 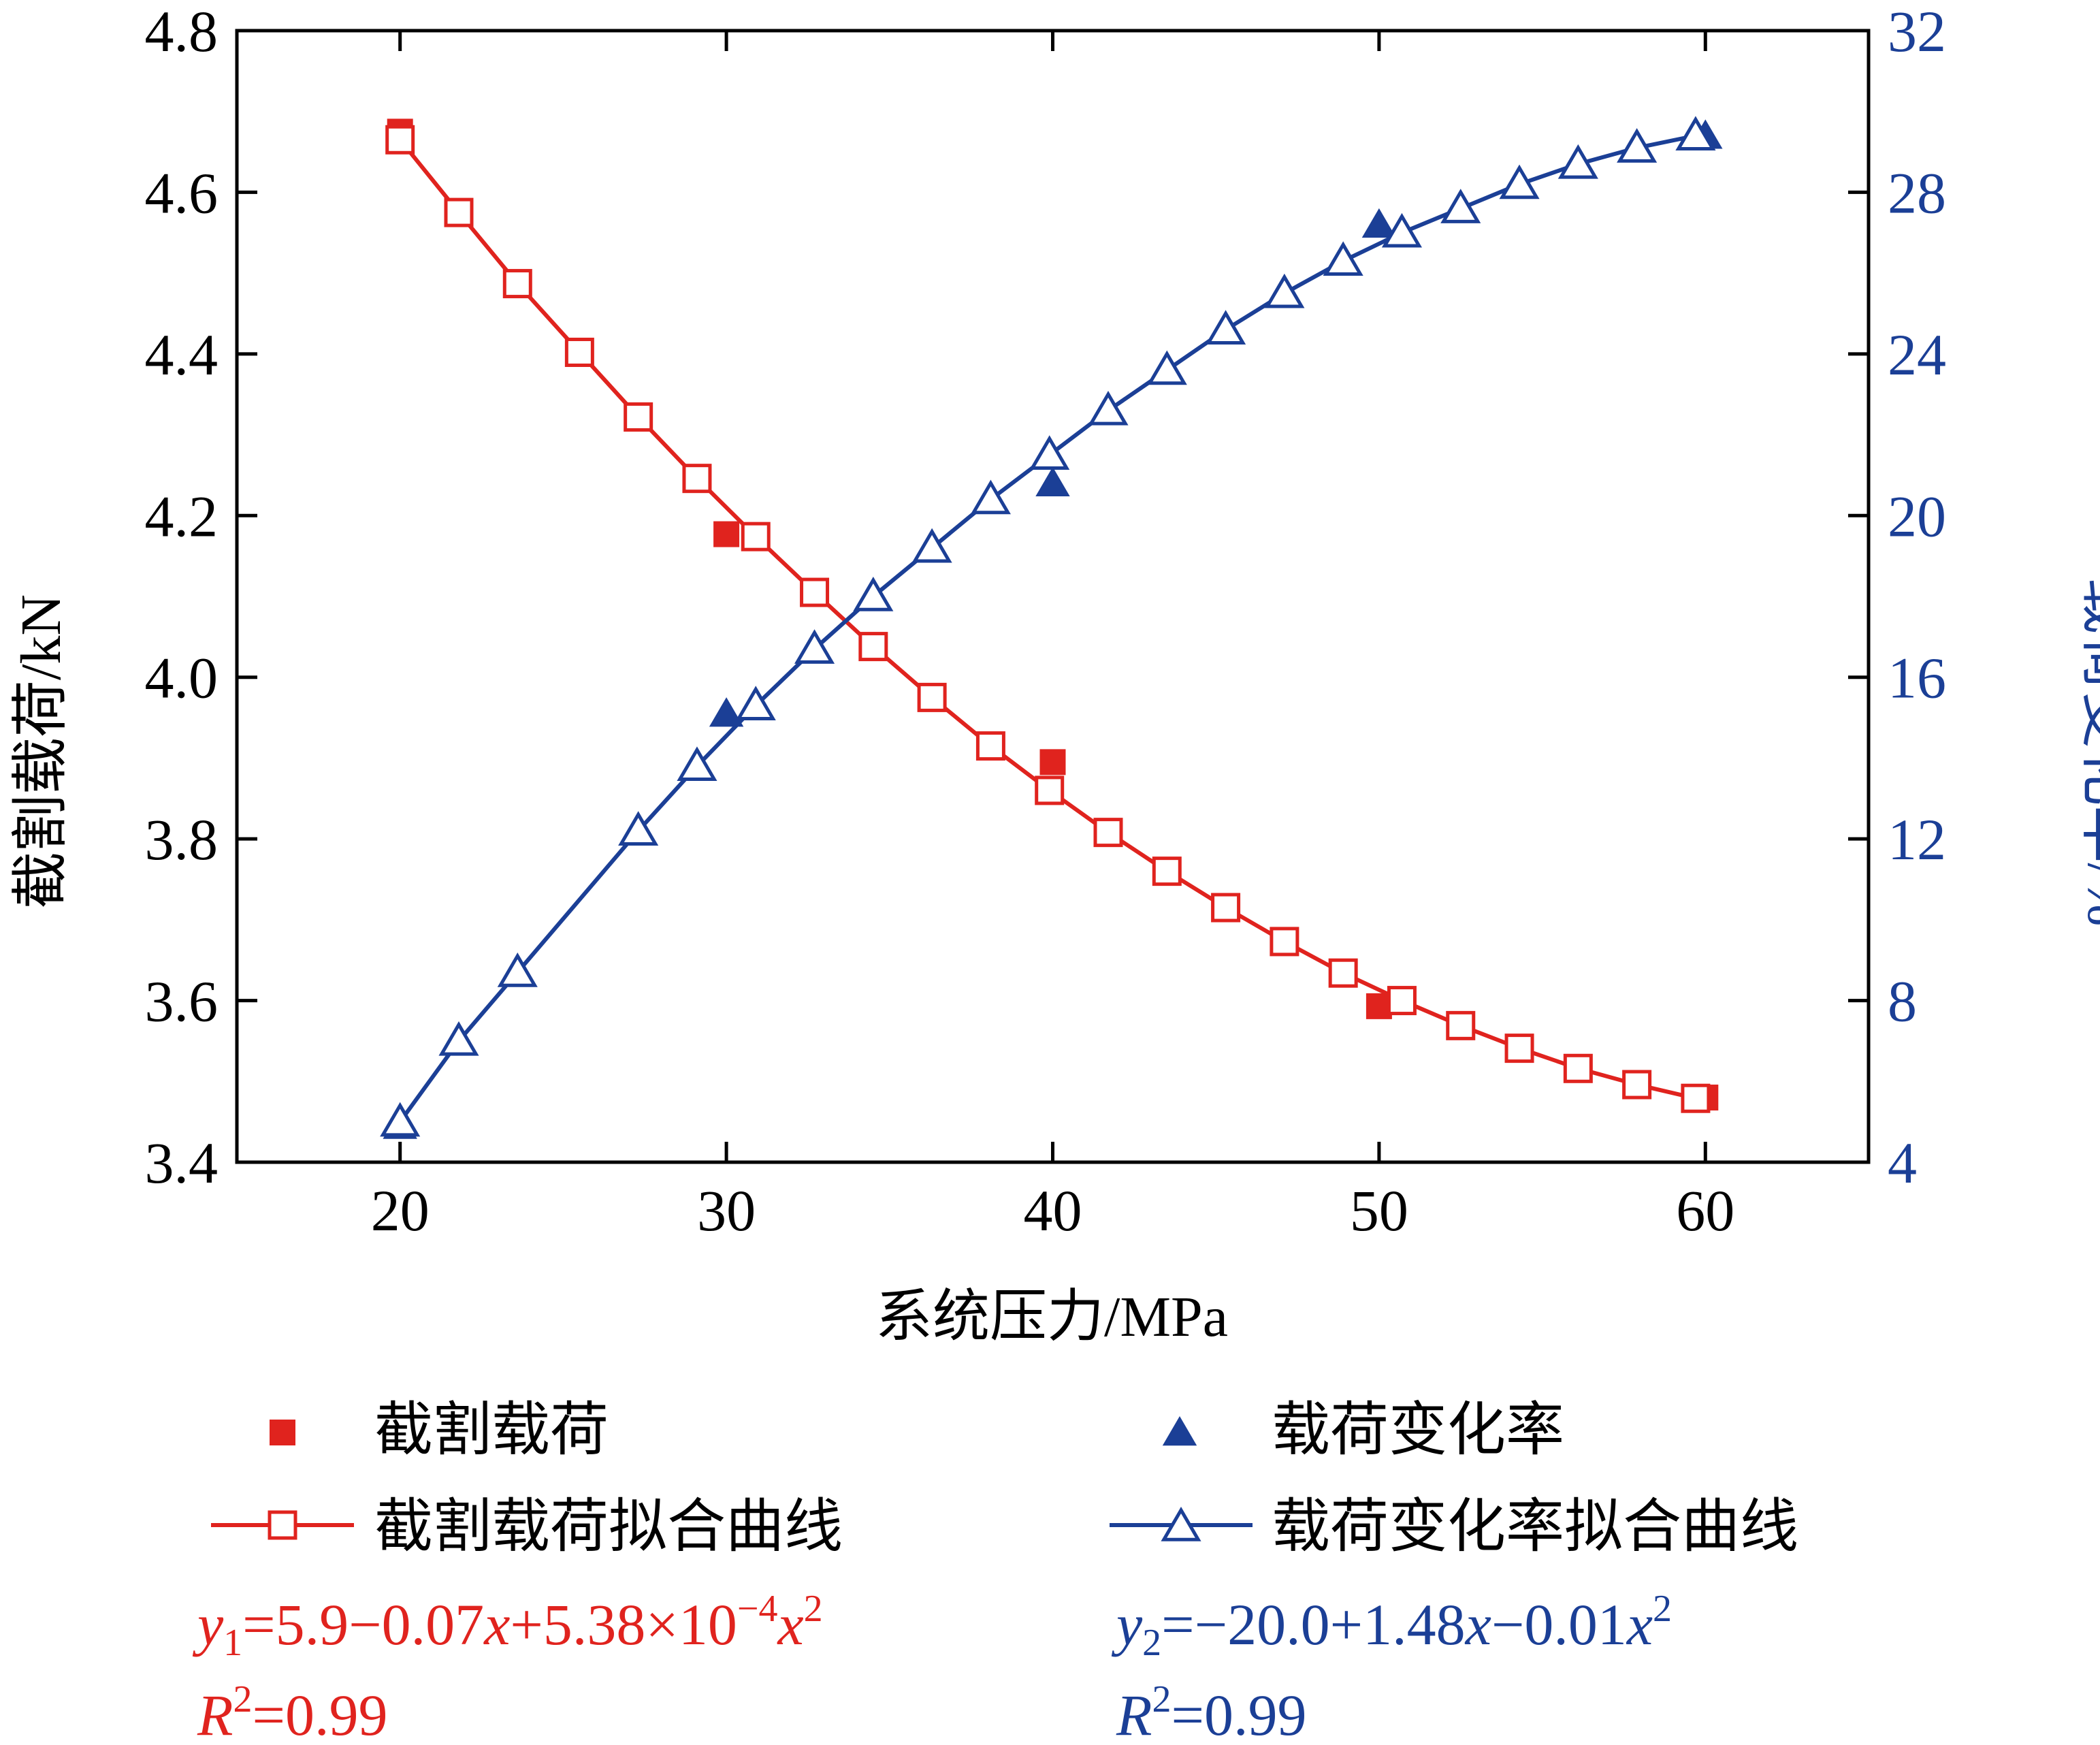 What do you see at coordinates (1917, 840) in the screenshot?
I see `y-right-tick-label: 12` at bounding box center [1917, 840].